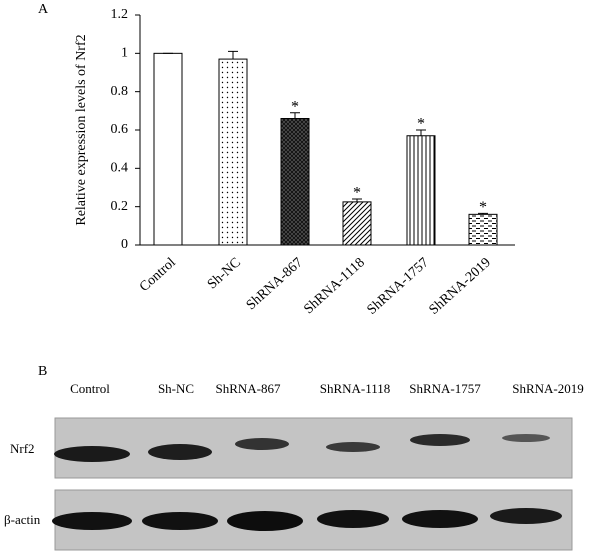 This screenshot has width=600, height=554. Describe the element at coordinates (42, 371) in the screenshot. I see `panel-label: B` at that location.